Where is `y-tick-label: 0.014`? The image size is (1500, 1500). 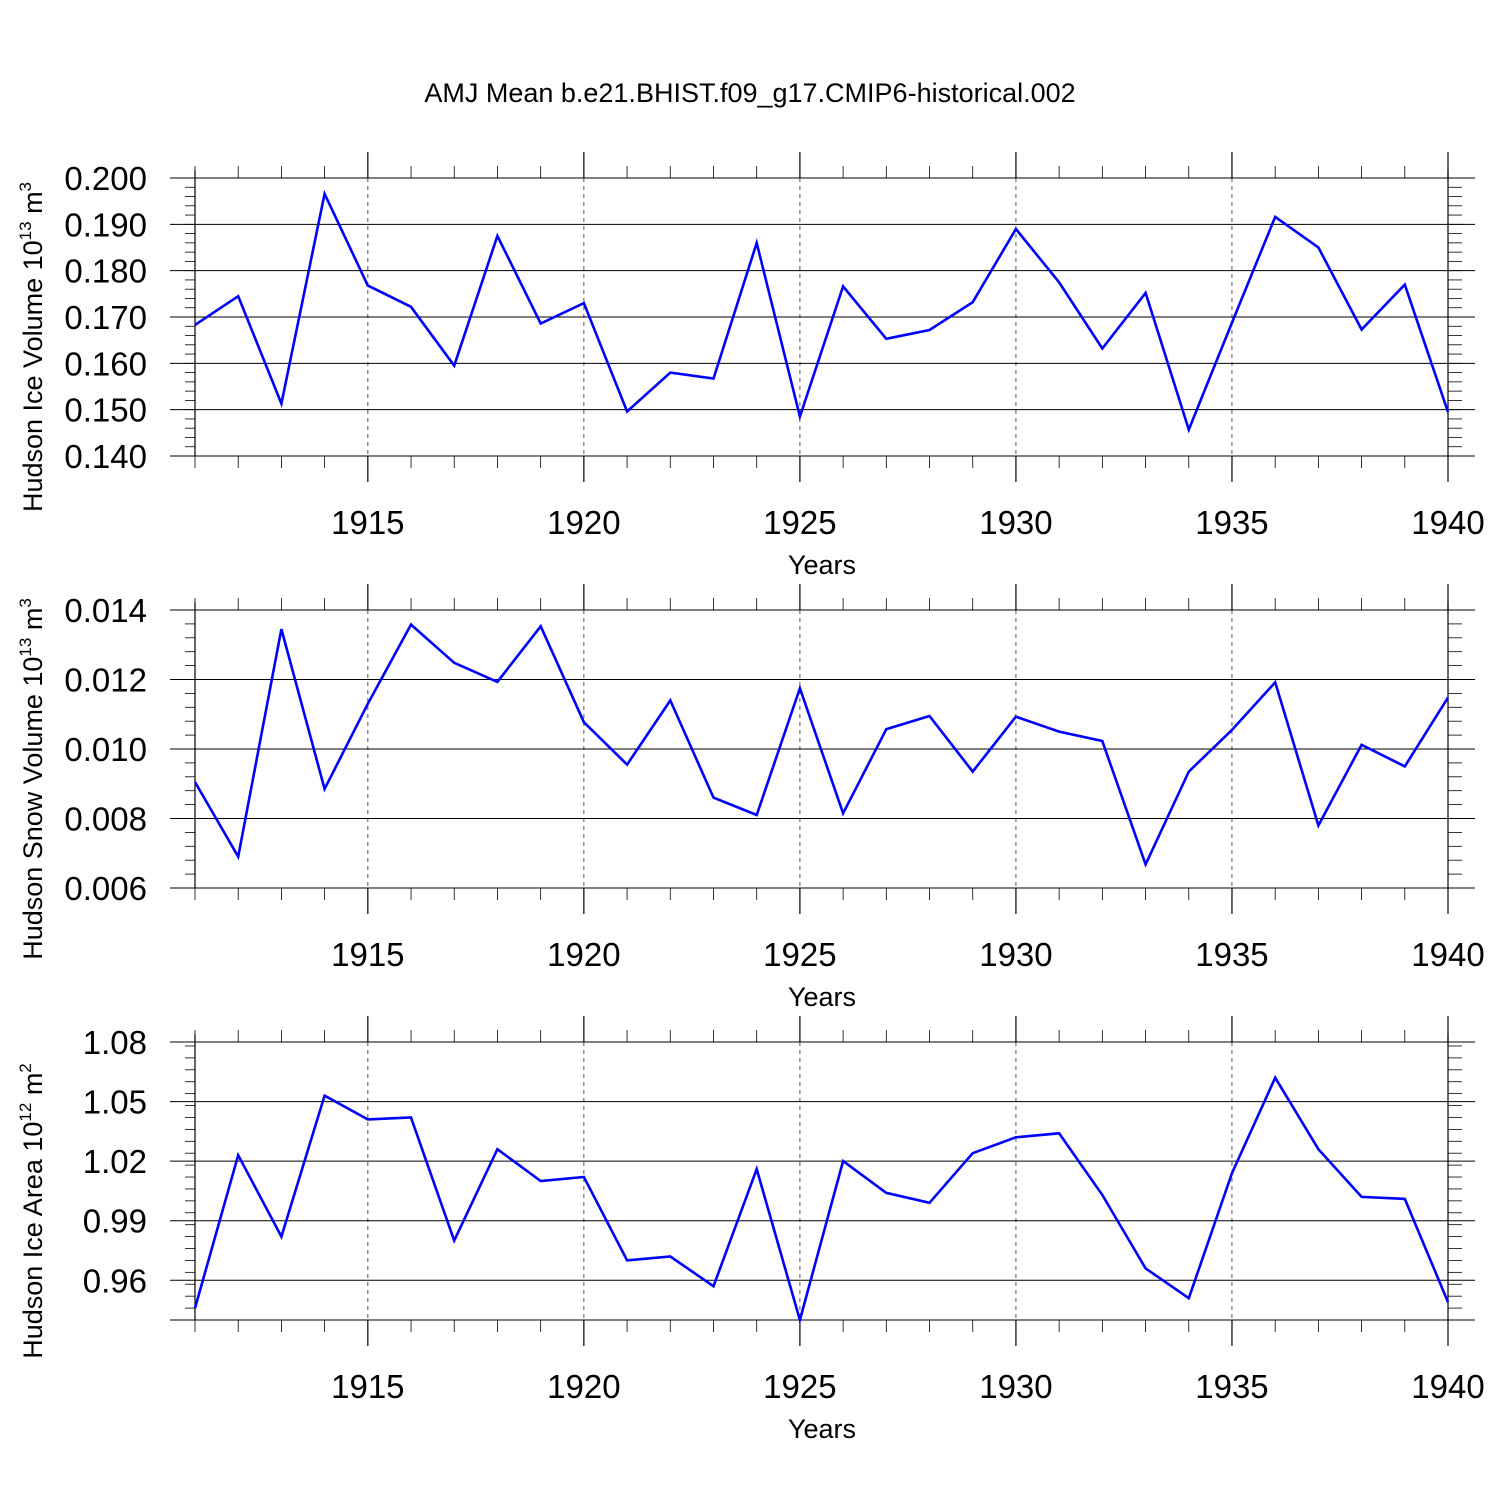 y-tick-label: 0.014 is located at coordinates (105, 610).